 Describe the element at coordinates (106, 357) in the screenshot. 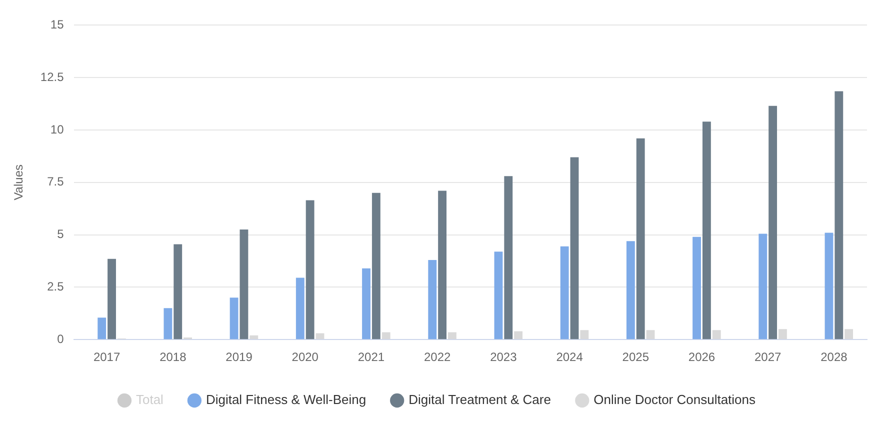

I see `x-tick-label: 2017` at that location.